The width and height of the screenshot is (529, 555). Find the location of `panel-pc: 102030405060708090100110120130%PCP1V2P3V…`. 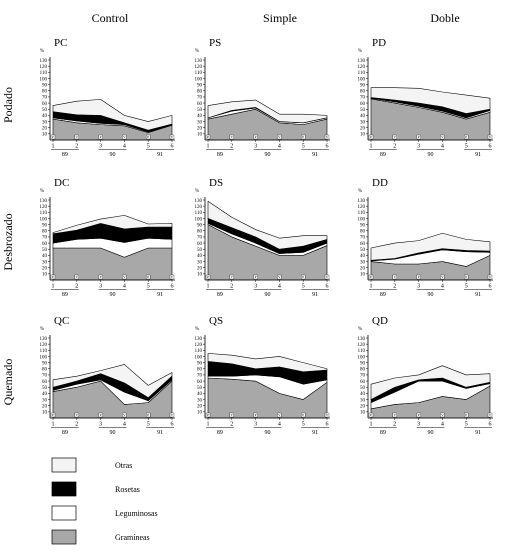

panel-pc: 102030405060708090100110120130%PCP1V2P3V… is located at coordinates (107, 97).